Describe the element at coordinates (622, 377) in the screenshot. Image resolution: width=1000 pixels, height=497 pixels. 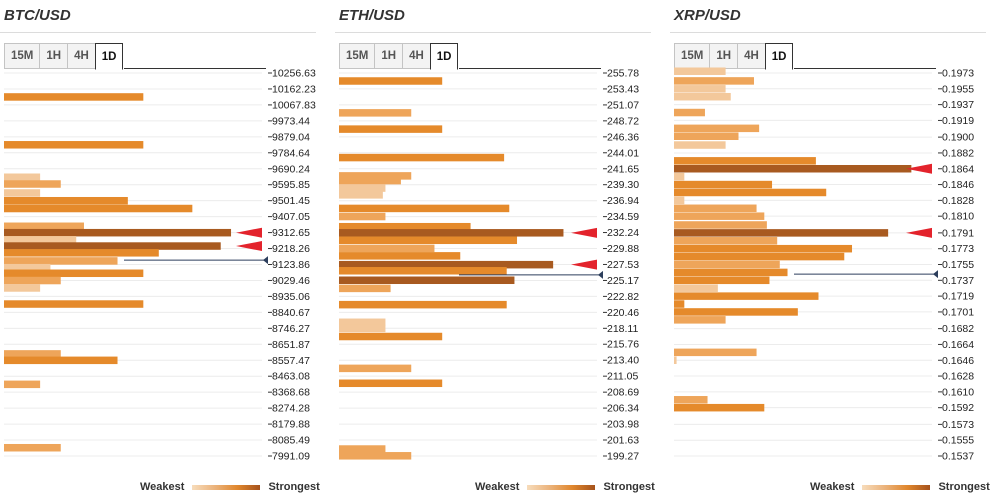
I see `level-label: 211.05` at that location.